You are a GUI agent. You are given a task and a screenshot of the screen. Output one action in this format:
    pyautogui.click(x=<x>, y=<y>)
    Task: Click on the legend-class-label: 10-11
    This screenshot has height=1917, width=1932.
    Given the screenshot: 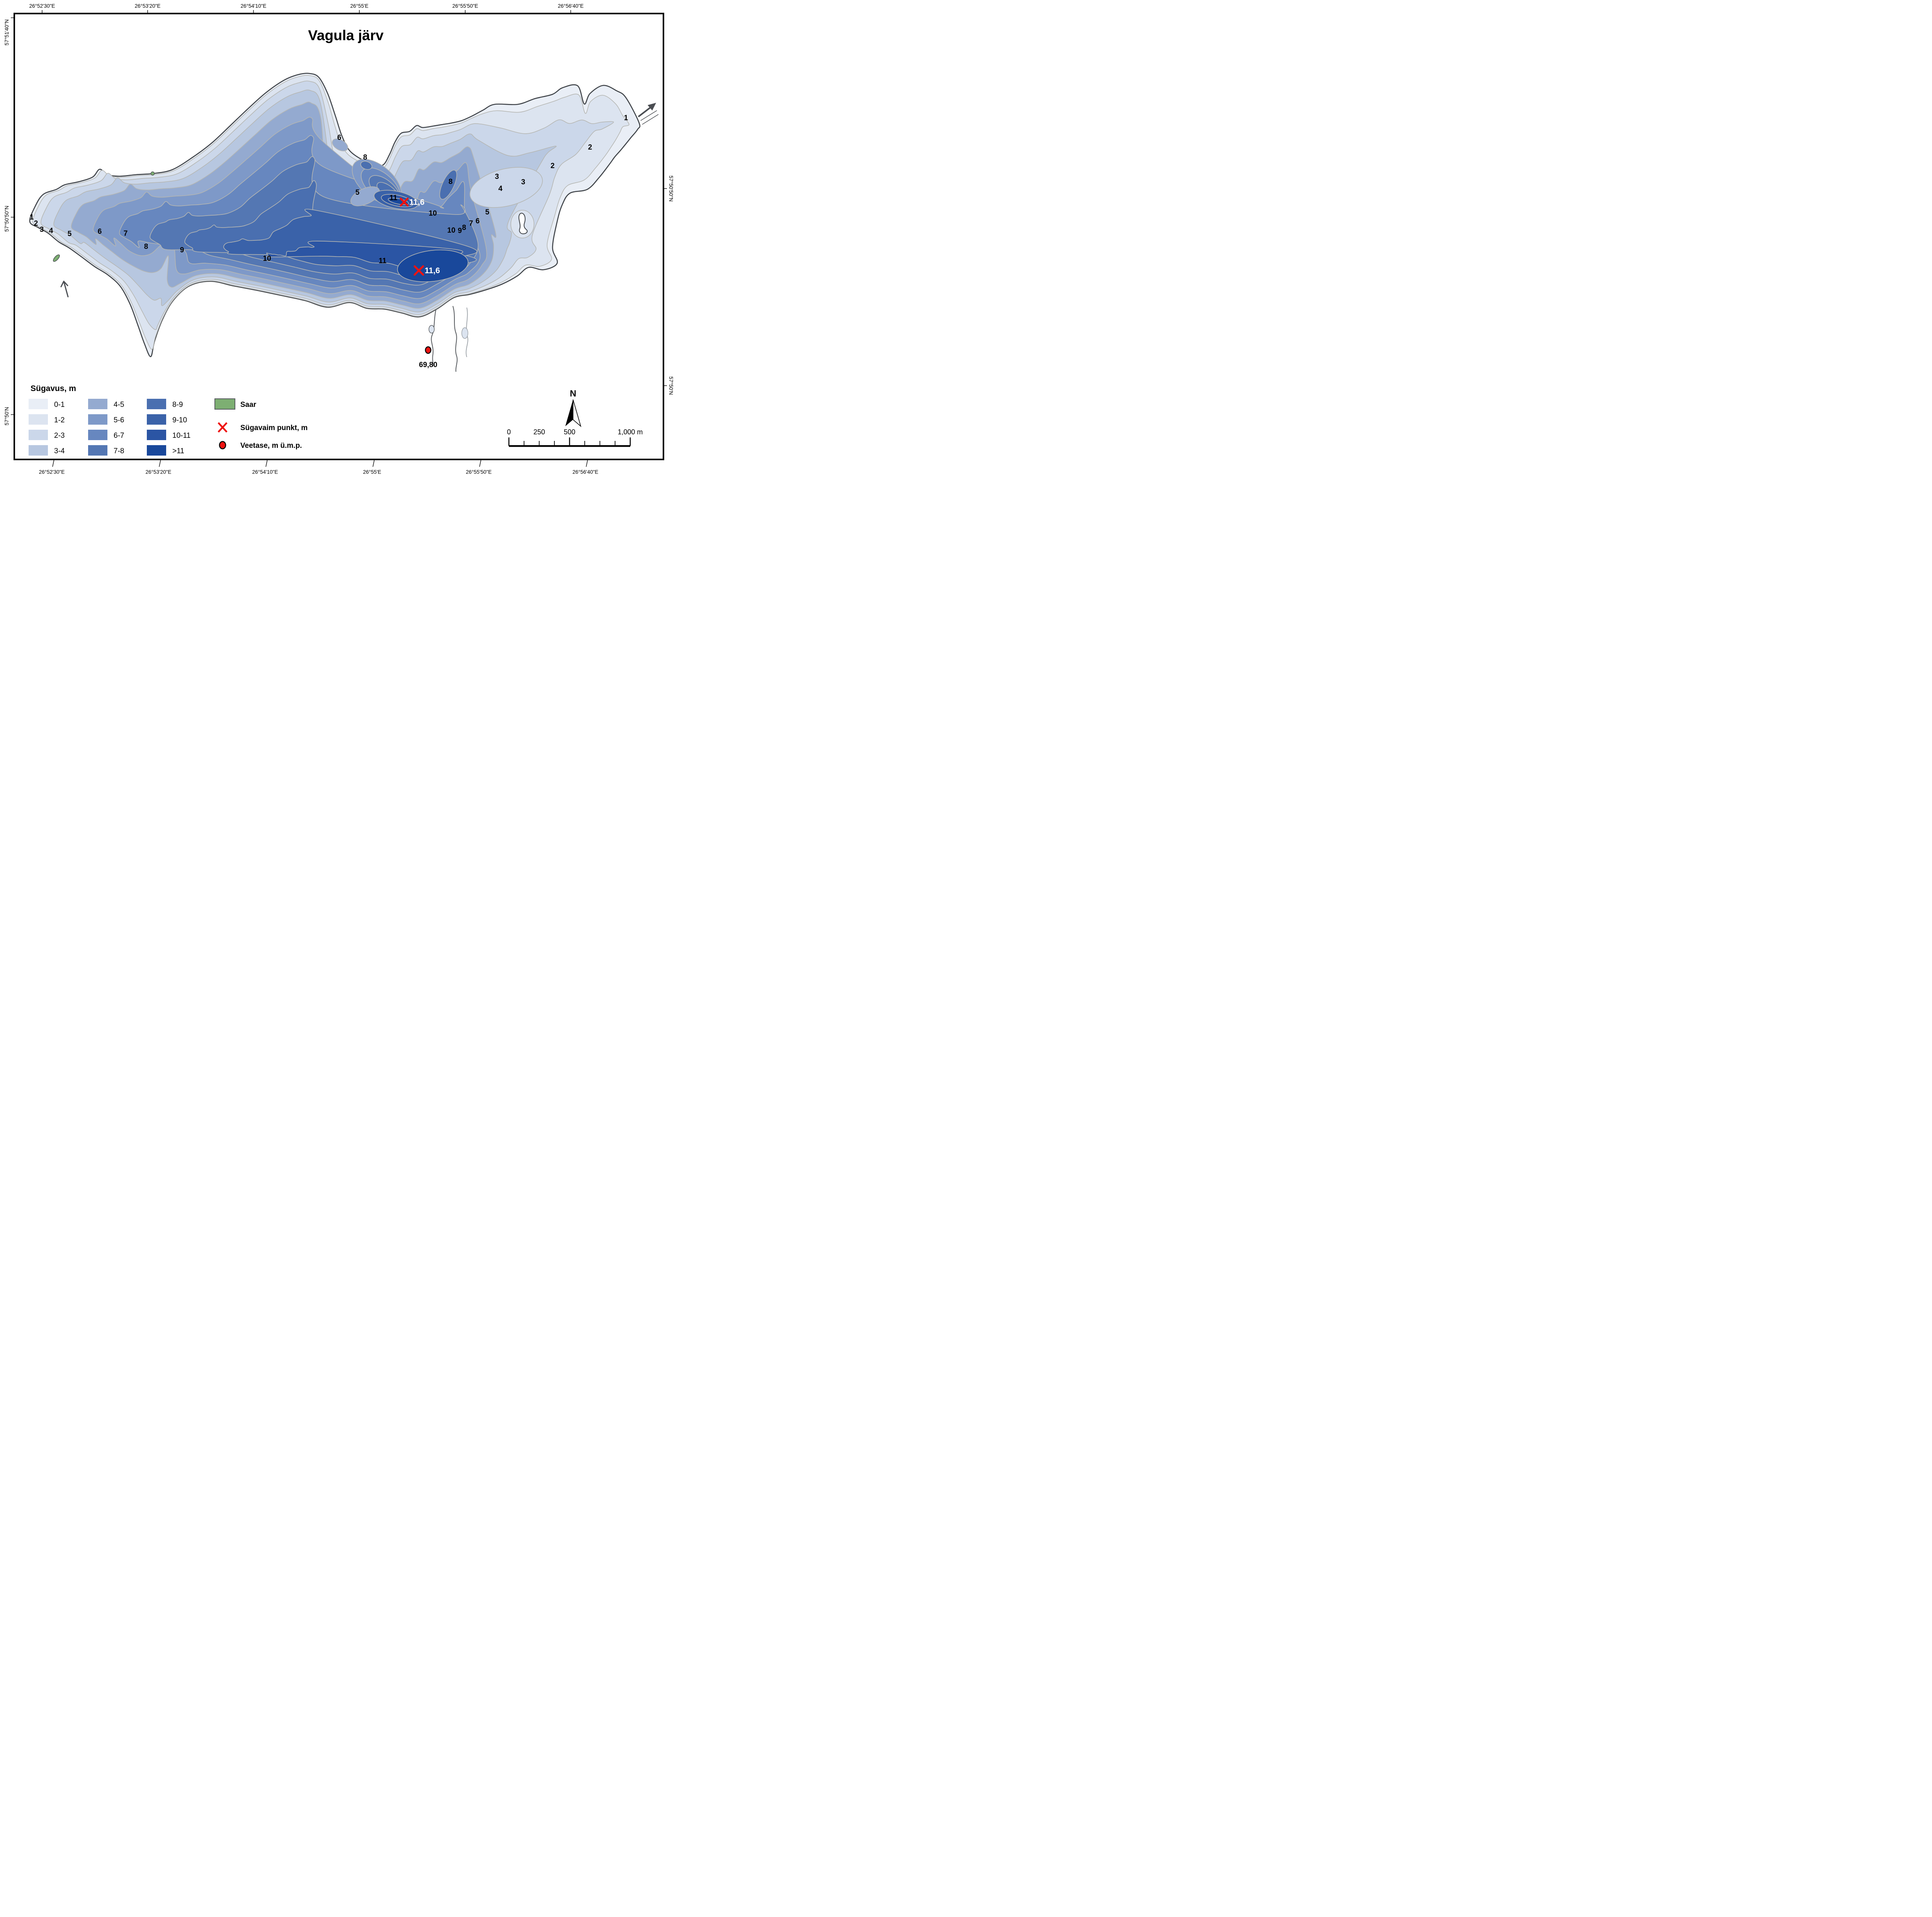 What is the action you would take?
    pyautogui.click(x=181, y=436)
    